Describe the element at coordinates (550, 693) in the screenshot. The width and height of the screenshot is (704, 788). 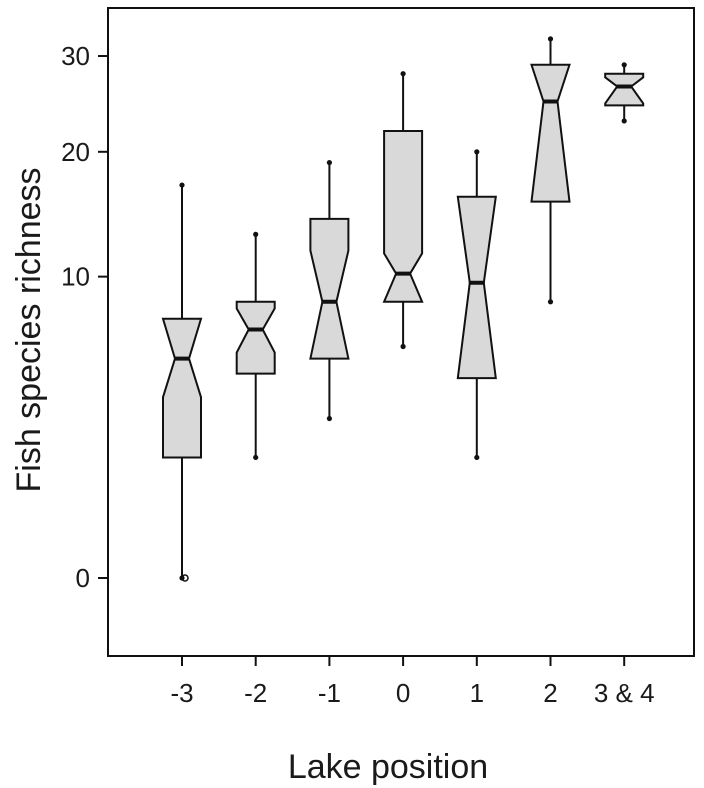
I see `x-tick-label: 2` at that location.